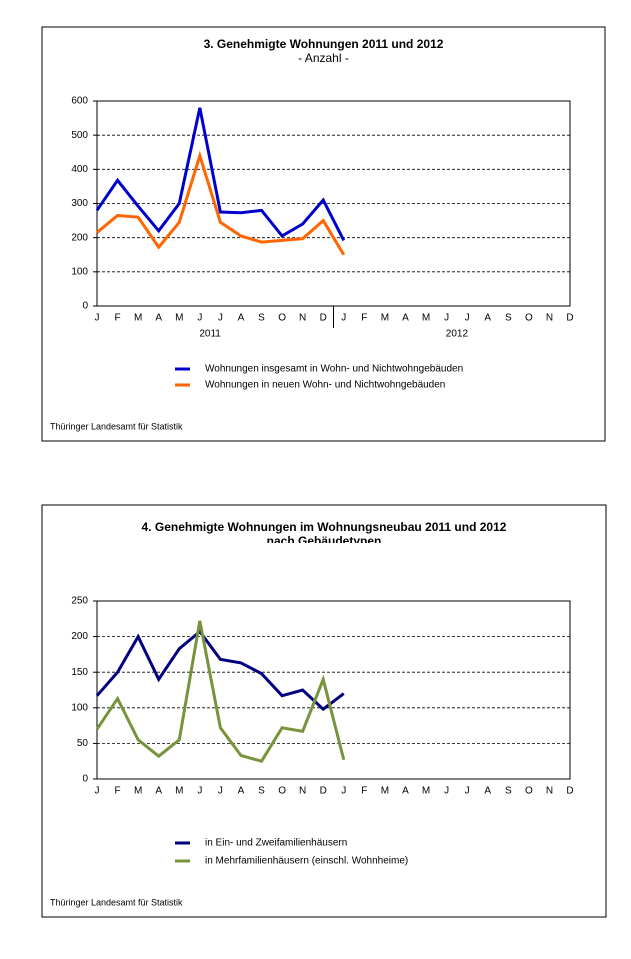  What do you see at coordinates (79, 101) in the screenshot?
I see `y-tick-label: 600` at bounding box center [79, 101].